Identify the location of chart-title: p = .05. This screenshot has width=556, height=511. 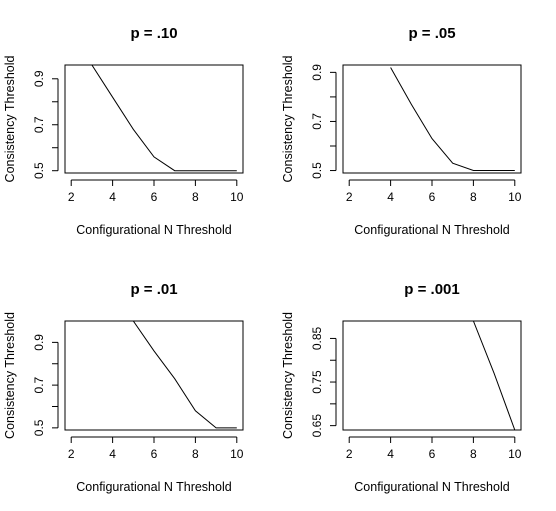
(431, 33).